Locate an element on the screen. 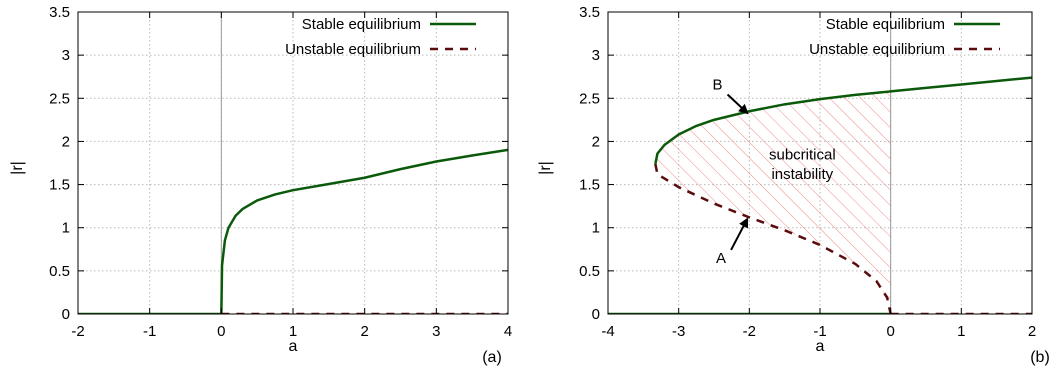 The width and height of the screenshot is (1058, 381). panel-label-b: (b) is located at coordinates (1040, 357).